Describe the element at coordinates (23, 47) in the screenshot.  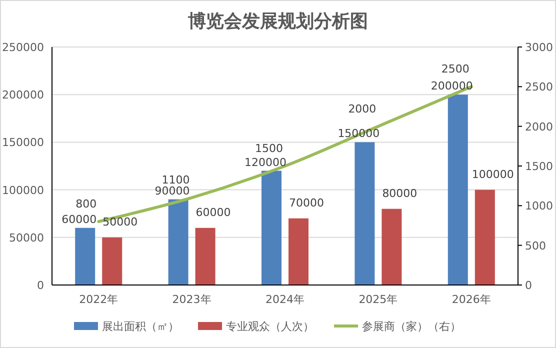
I see `y-tick-label: 250000` at that location.